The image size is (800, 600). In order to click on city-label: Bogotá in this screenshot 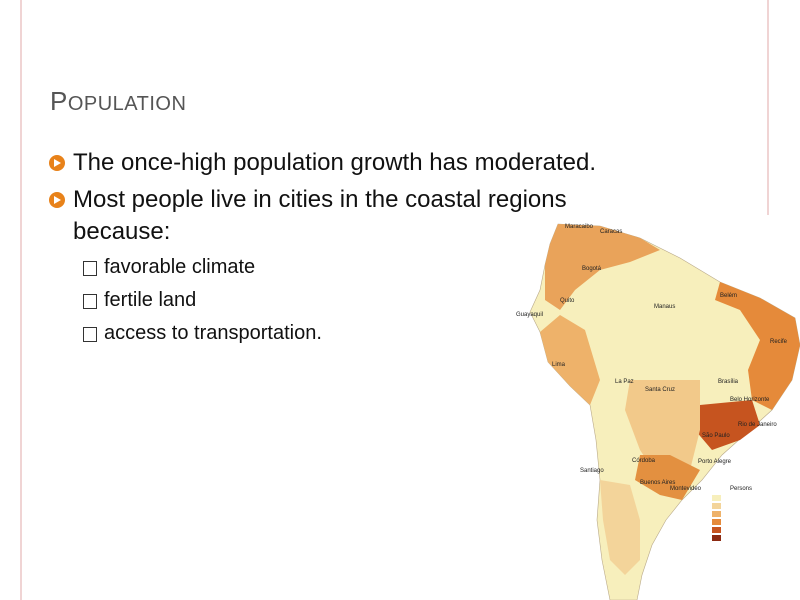, I will do `click(592, 269)`.